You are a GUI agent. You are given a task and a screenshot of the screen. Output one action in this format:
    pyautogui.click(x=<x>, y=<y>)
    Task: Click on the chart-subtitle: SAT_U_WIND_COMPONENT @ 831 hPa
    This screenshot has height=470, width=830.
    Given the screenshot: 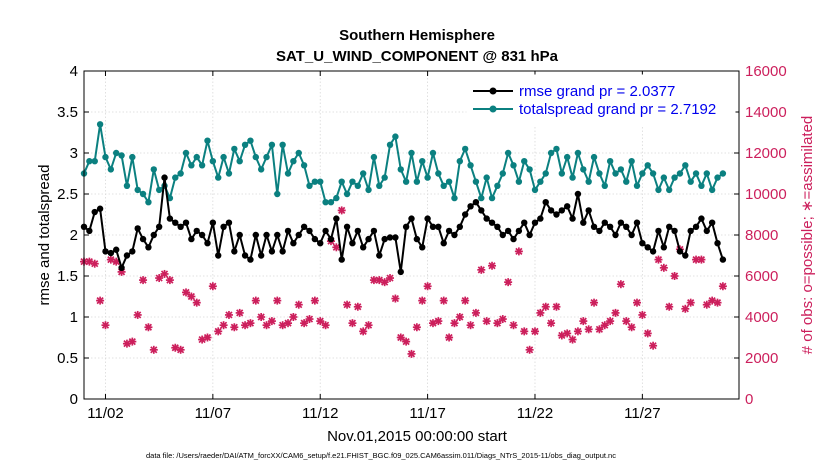 What is the action you would take?
    pyautogui.click(x=417, y=56)
    